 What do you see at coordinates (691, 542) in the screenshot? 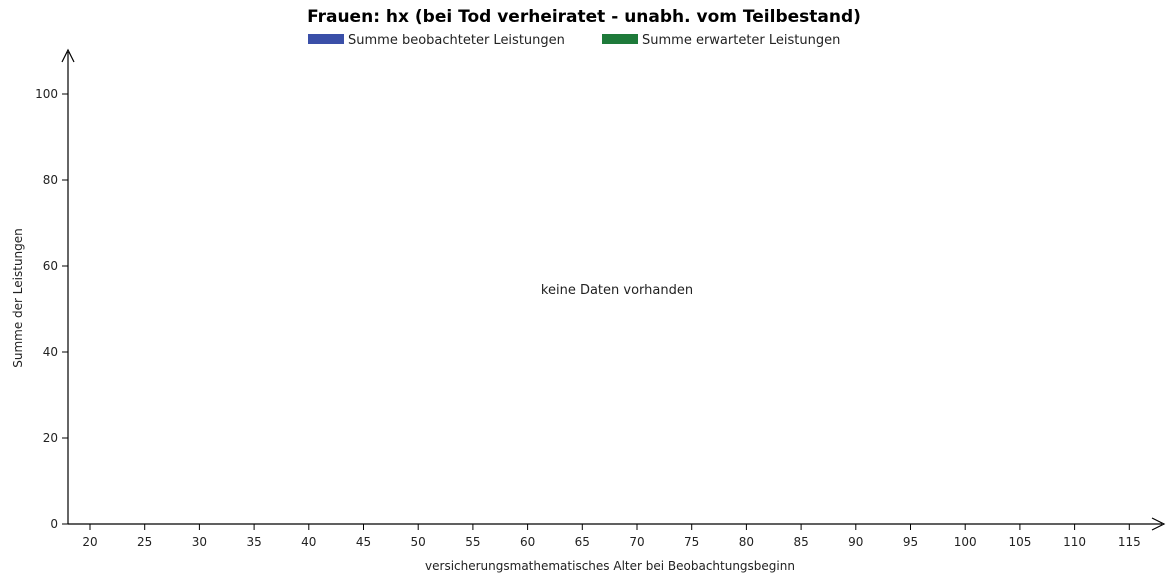
I see `x-tick-label: 75` at bounding box center [691, 542].